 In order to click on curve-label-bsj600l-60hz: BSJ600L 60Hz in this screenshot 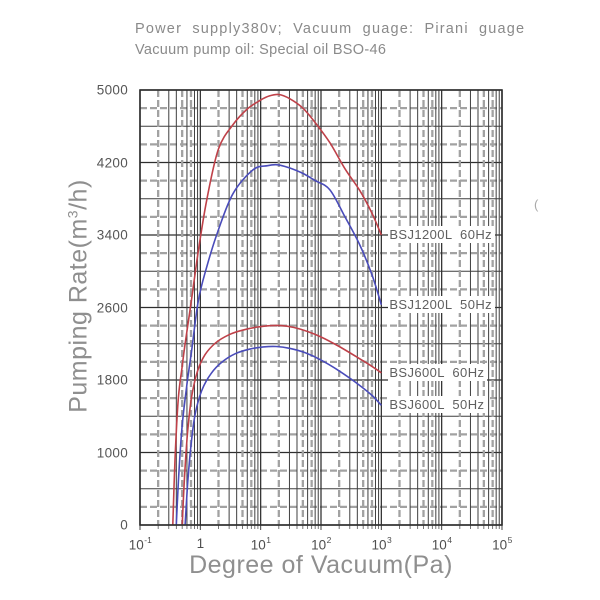, I will do `click(438, 372)`.